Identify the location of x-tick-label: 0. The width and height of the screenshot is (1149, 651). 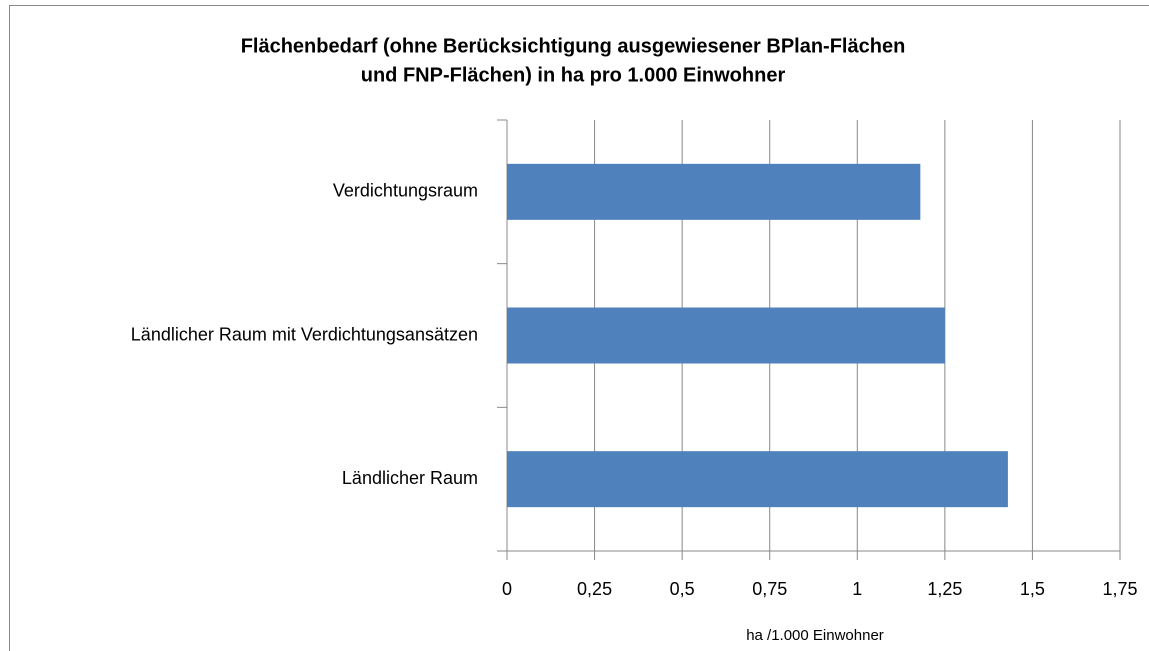
(507, 589).